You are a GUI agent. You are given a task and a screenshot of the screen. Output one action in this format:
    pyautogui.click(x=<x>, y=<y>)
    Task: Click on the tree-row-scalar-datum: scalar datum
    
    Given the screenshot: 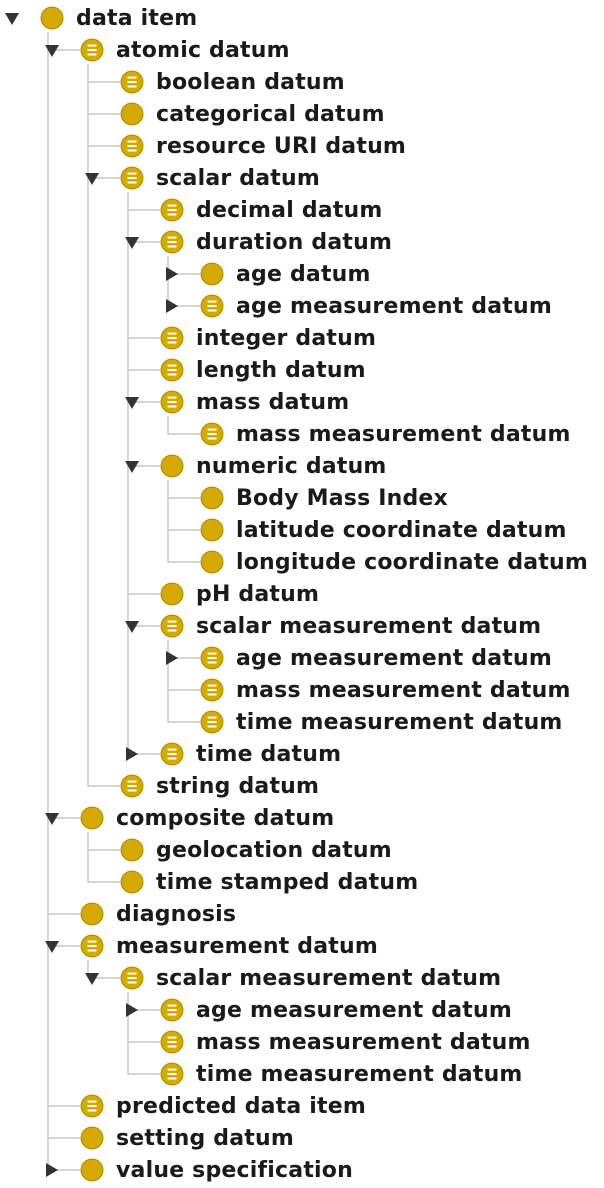 What is the action you would take?
    pyautogui.click(x=302, y=178)
    